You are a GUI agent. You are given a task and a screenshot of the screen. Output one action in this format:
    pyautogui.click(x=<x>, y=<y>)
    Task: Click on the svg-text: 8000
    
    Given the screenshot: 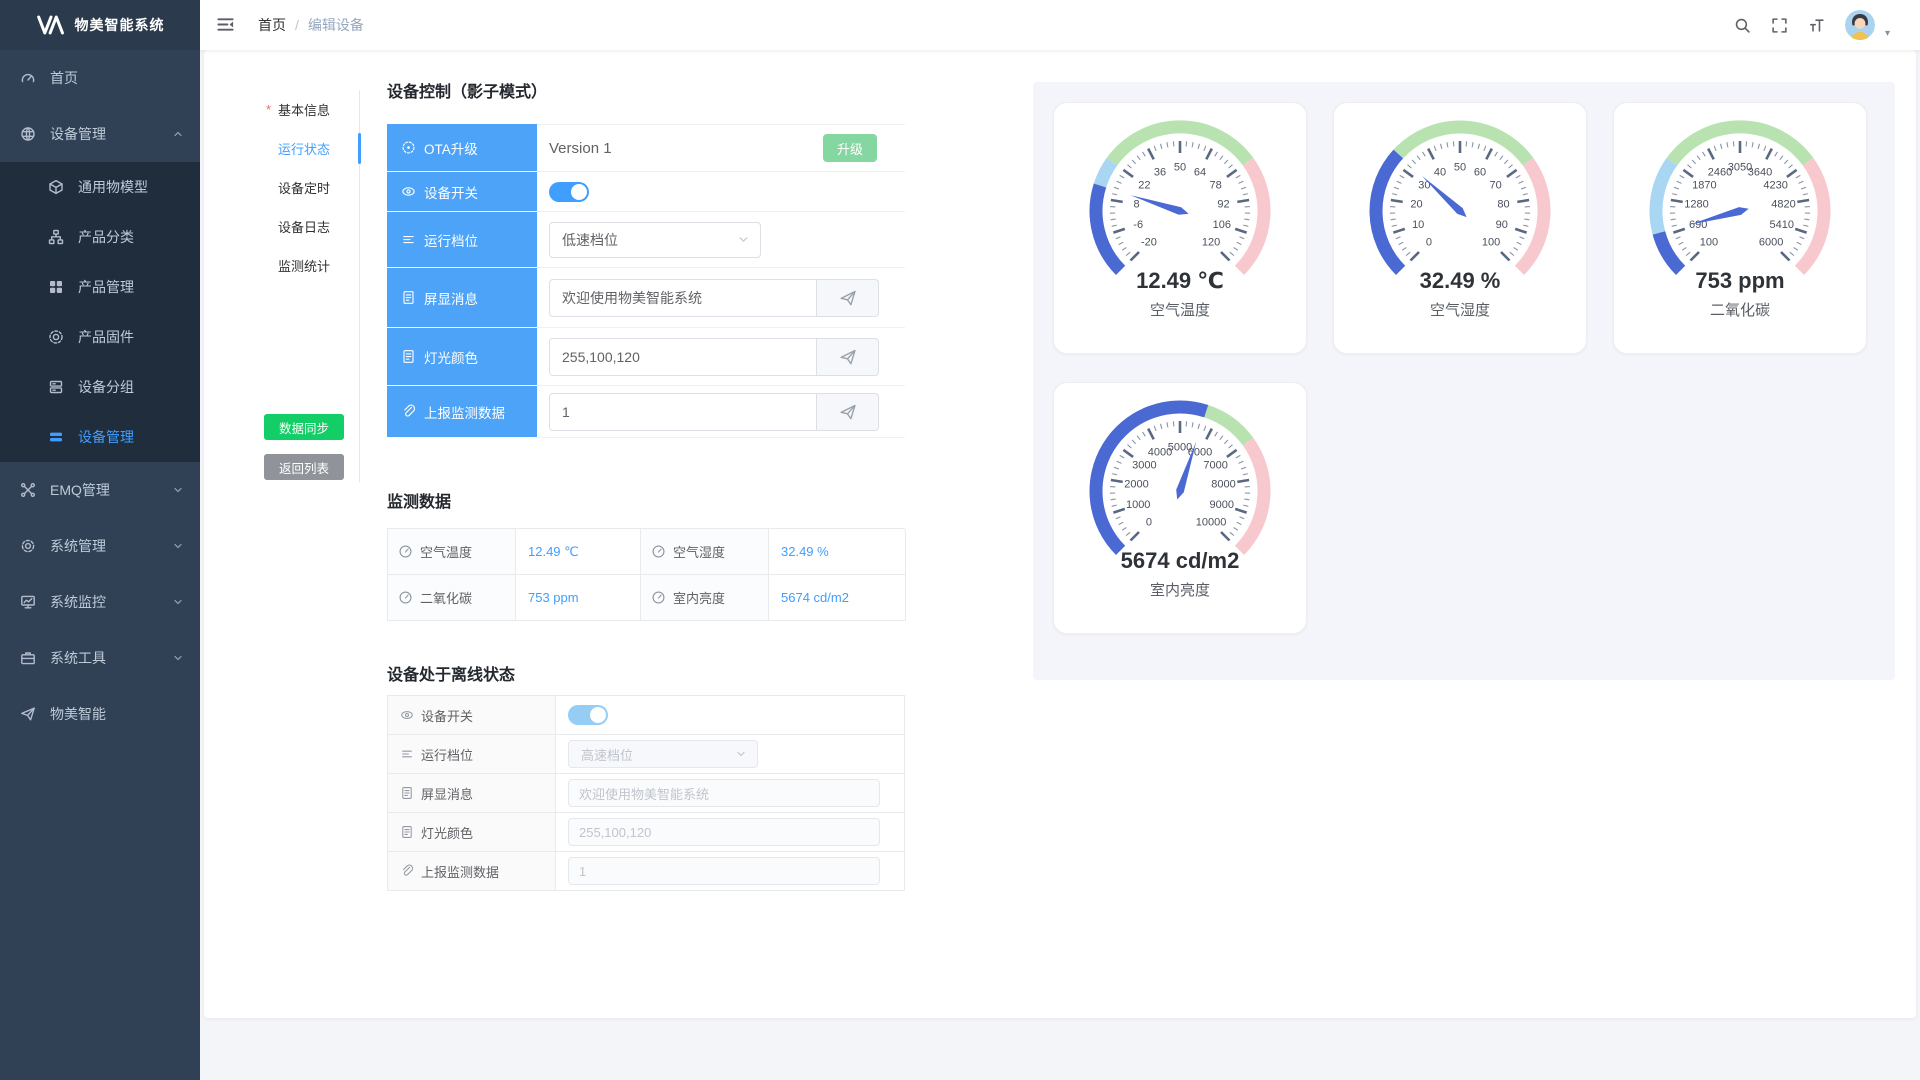 What is the action you would take?
    pyautogui.click(x=1223, y=485)
    